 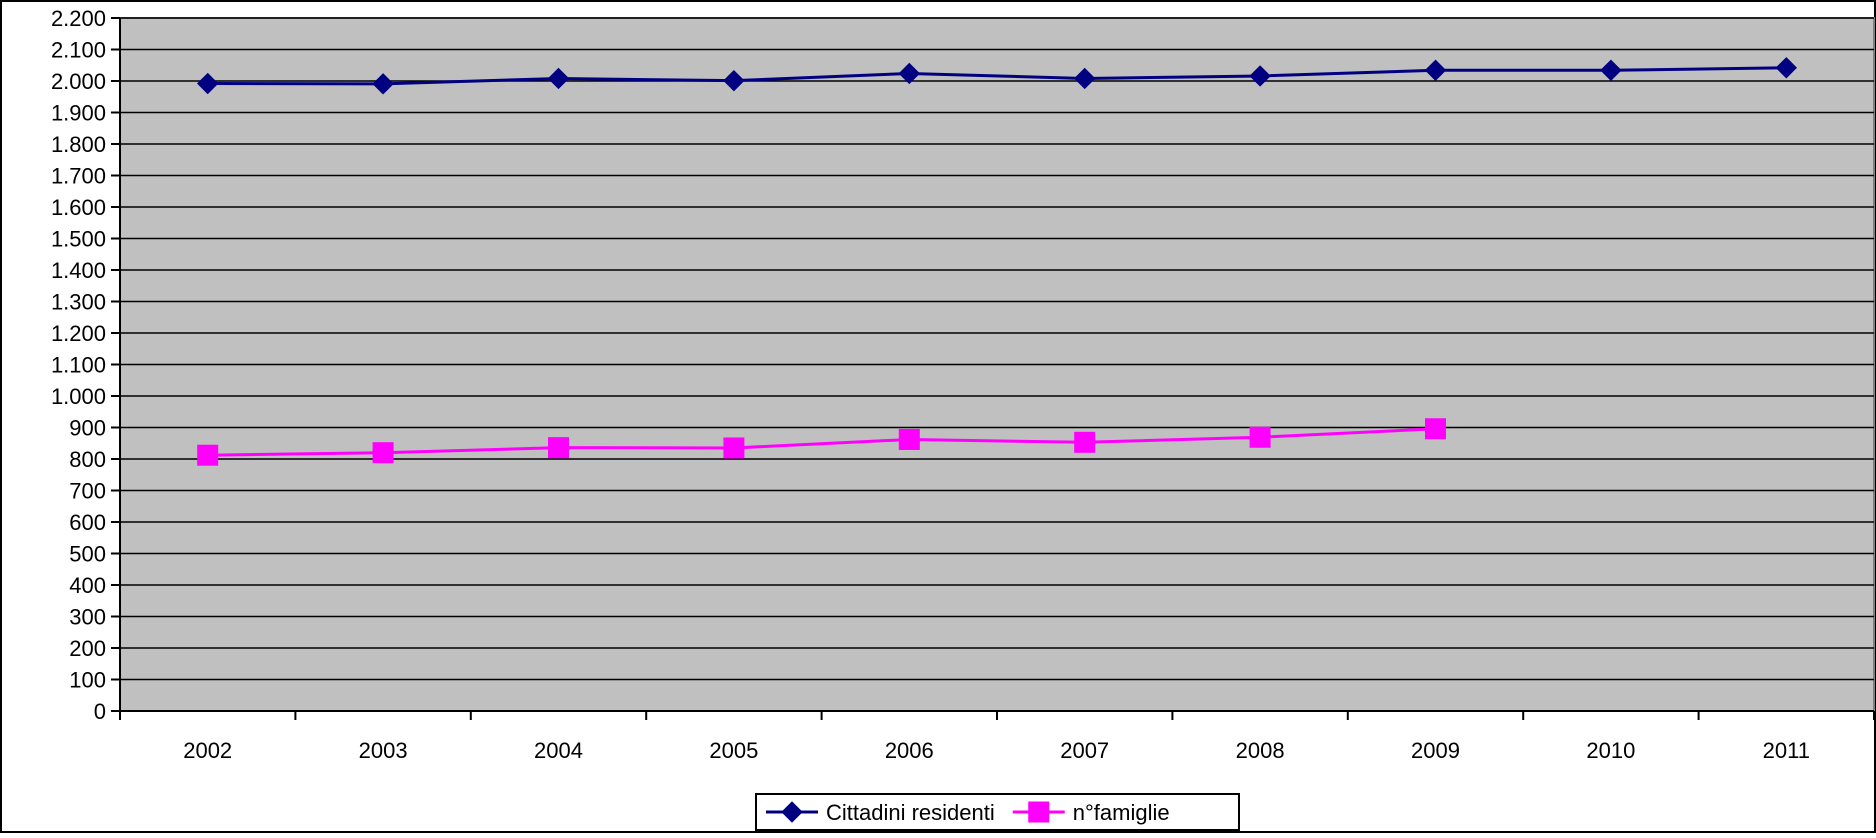 I want to click on series-n-famiglie, so click(x=821, y=442).